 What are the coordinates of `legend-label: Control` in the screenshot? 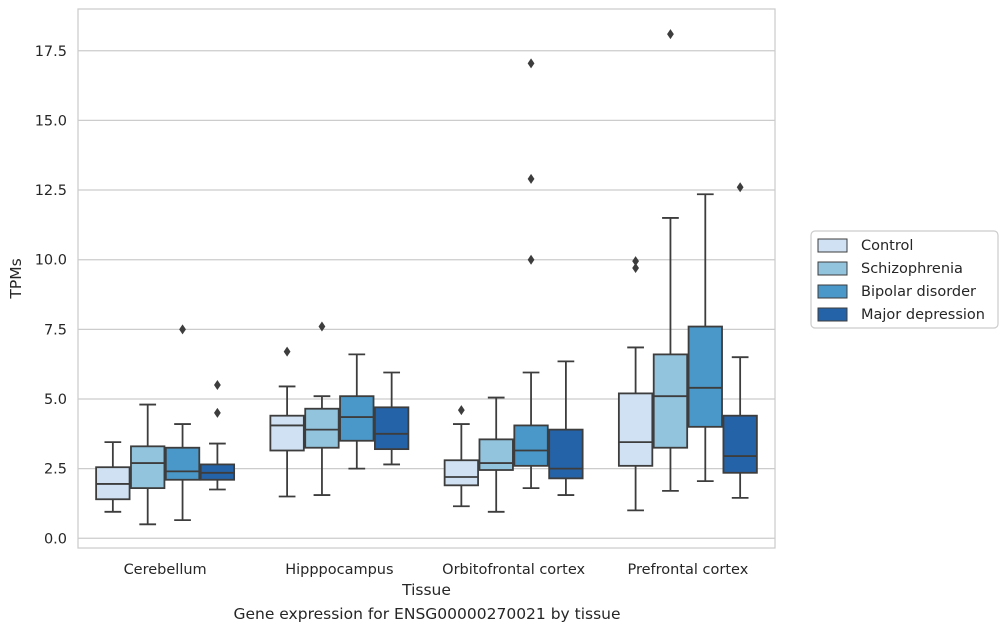 It's located at (887, 246).